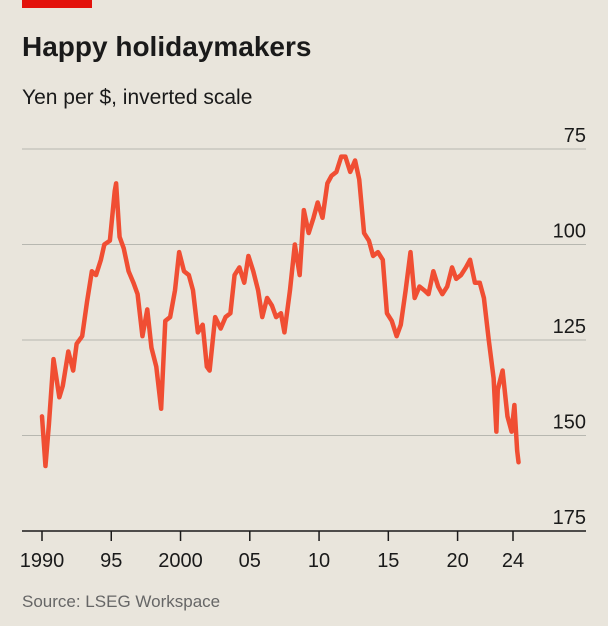  What do you see at coordinates (569, 423) in the screenshot?
I see `y-tick-label: 150` at bounding box center [569, 423].